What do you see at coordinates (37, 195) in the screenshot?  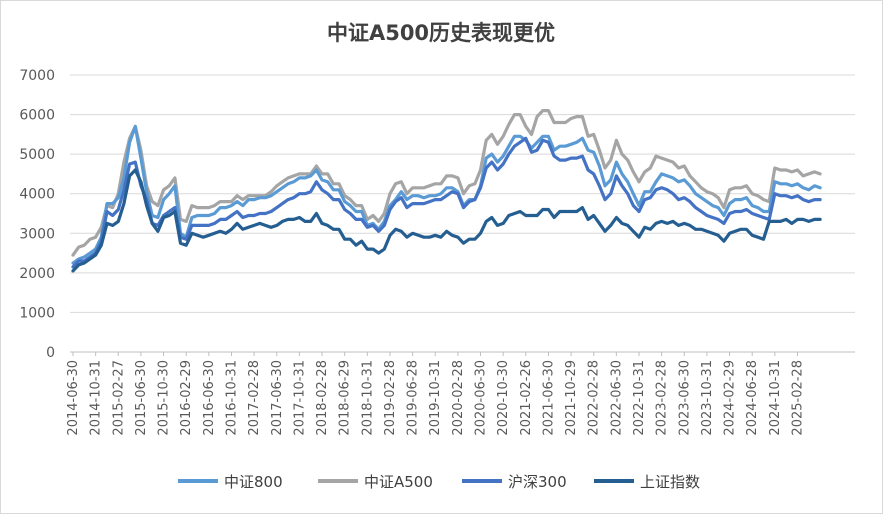 I see `y-tick-label: 4000` at bounding box center [37, 195].